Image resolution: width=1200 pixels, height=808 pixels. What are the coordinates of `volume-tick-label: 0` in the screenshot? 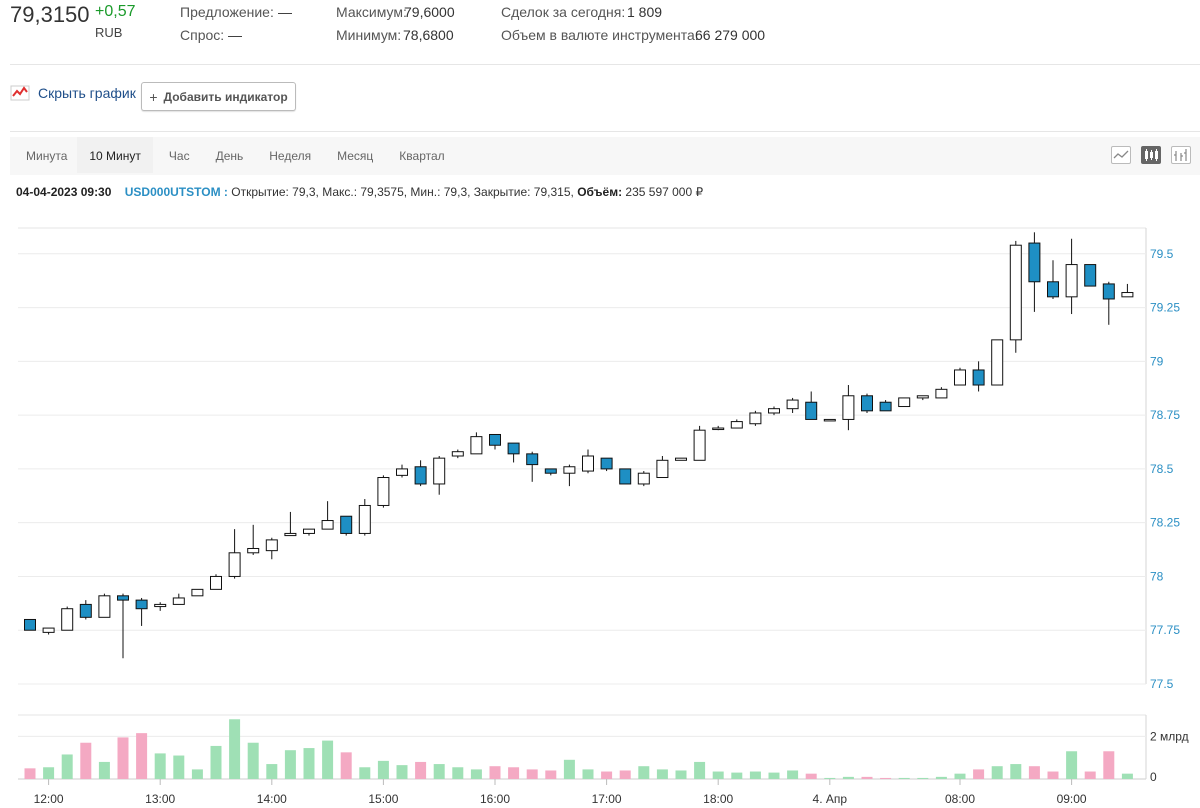 It's located at (1153, 777).